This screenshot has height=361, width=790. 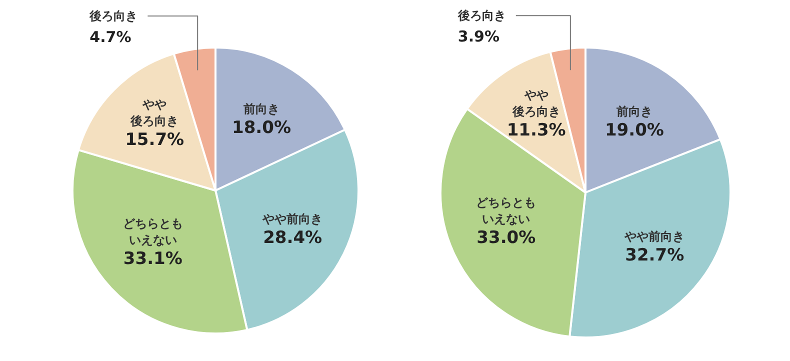 I want to click on data-label: 33.0%, so click(x=506, y=238).